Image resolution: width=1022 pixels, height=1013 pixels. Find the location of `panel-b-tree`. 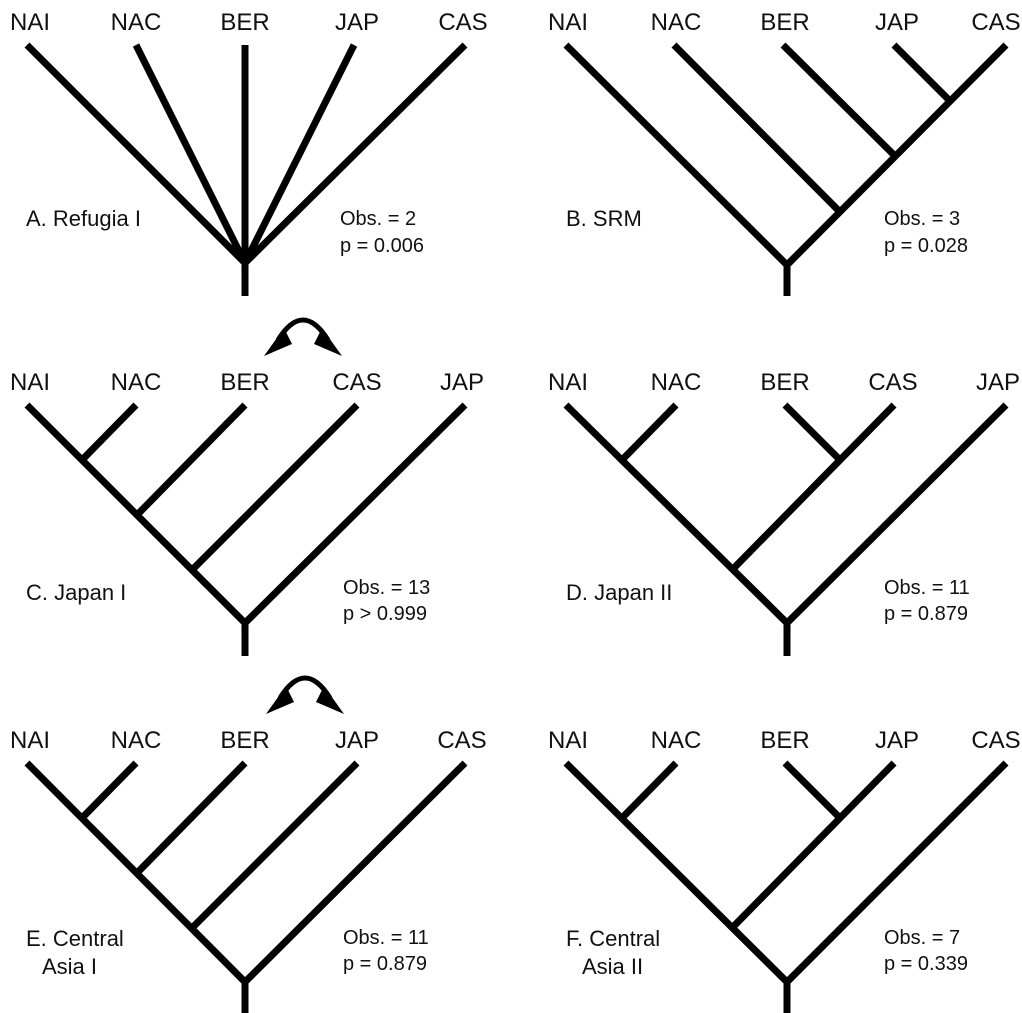

panel-b-tree is located at coordinates (786, 169).